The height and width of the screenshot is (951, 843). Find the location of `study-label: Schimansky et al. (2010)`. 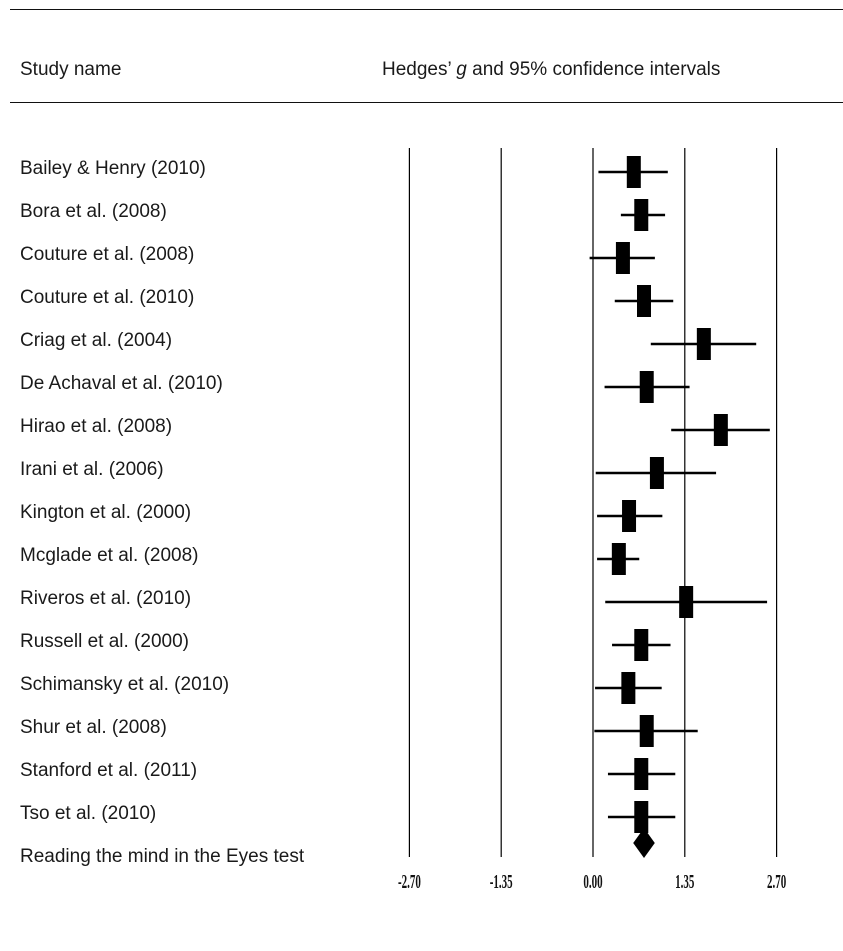

study-label: Schimansky et al. (2010) is located at coordinates (125, 684).